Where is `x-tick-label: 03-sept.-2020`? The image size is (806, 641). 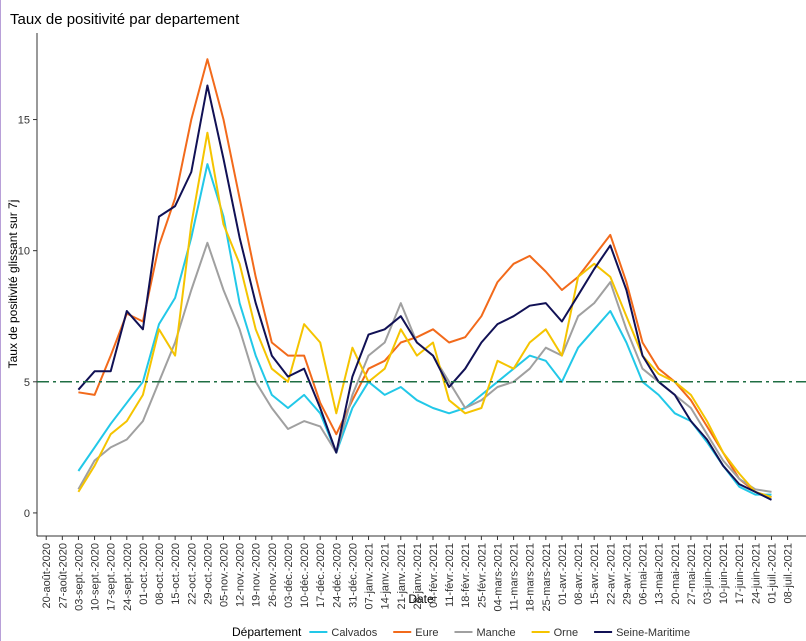
x-tick-label: 03-sept.-2020 is located at coordinates (79, 577).